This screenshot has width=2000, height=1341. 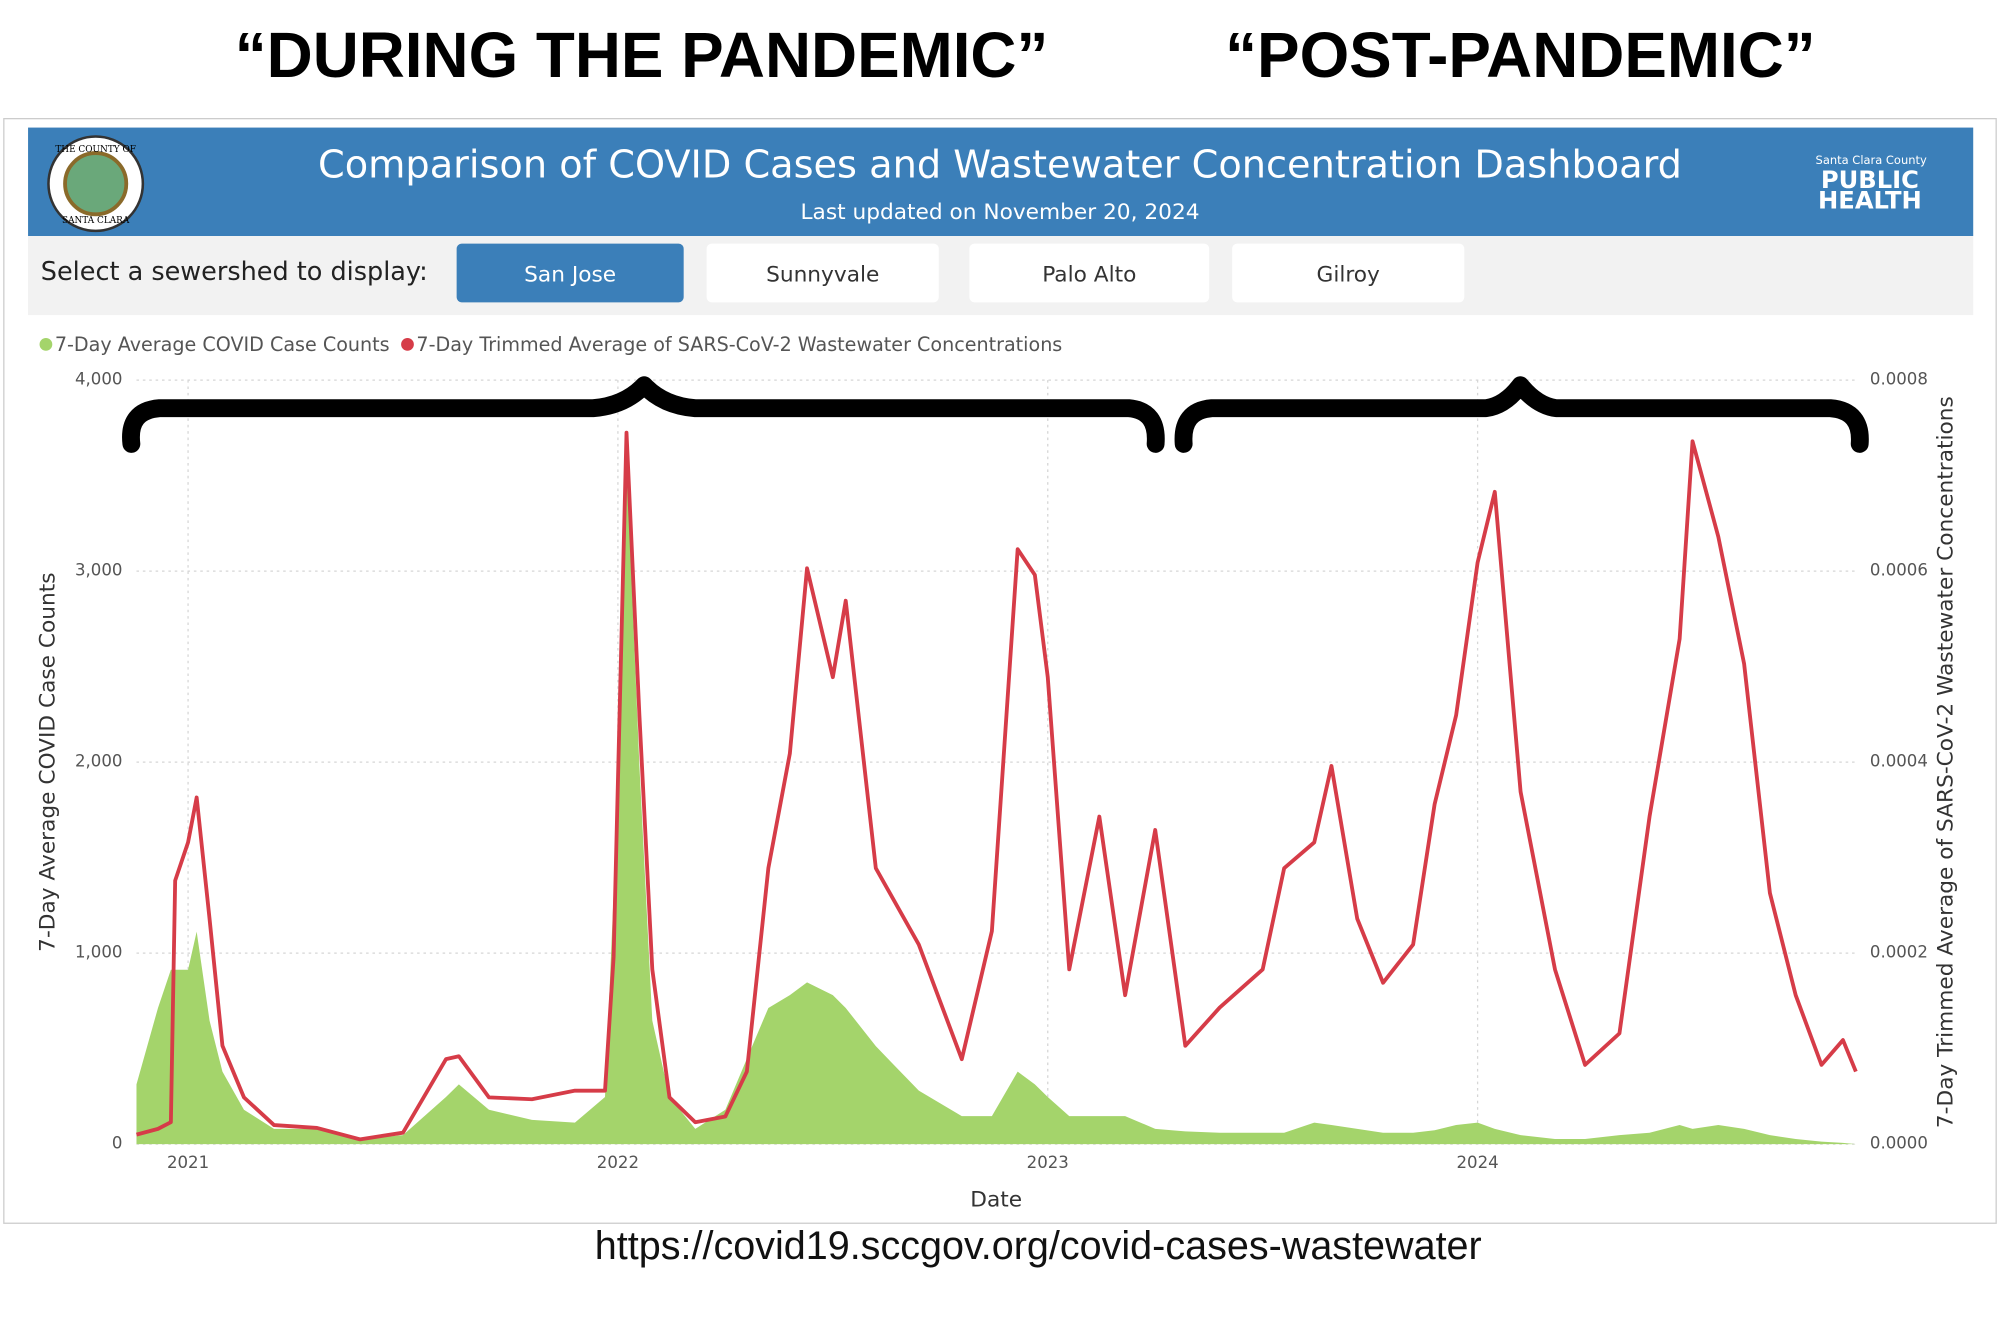 I want to click on county-seal: THE COUNTY OF SANTA CLARA, so click(x=96, y=184).